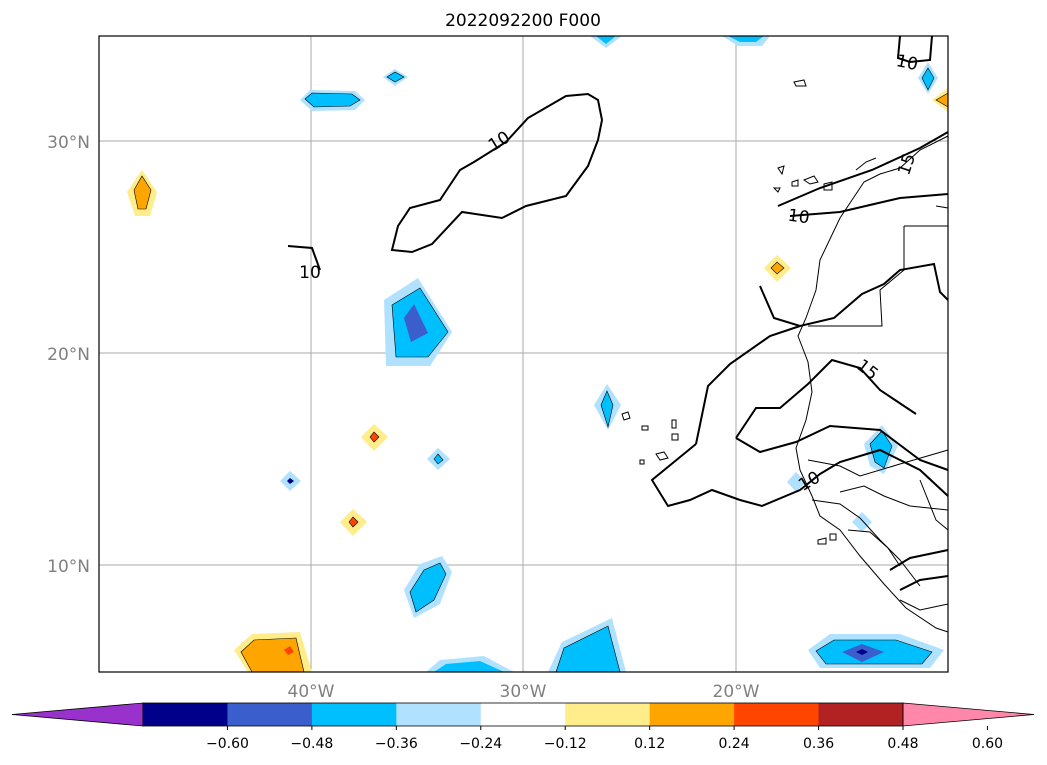 The width and height of the screenshot is (1047, 765). Describe the element at coordinates (68, 143) in the screenshot. I see `lat-label-30n: 30°N` at that location.